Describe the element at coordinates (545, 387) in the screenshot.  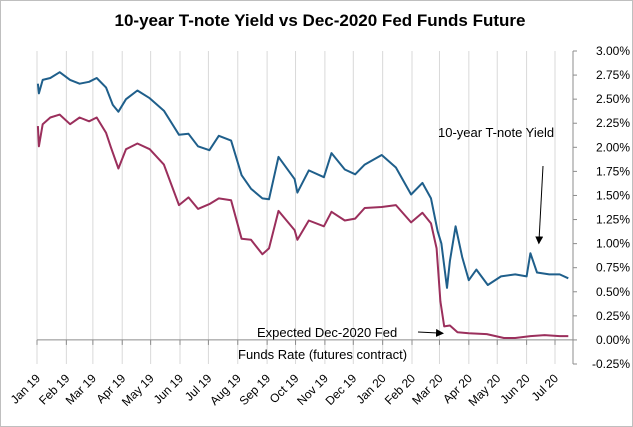
I see `x-tick-label: Jul 20` at that location.